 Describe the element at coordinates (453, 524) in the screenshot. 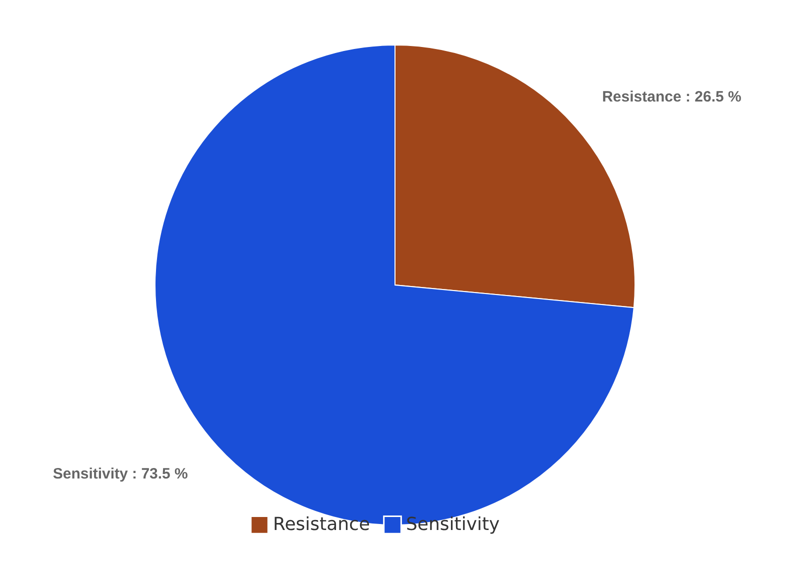

I see `legend-label: Sensitivity` at that location.